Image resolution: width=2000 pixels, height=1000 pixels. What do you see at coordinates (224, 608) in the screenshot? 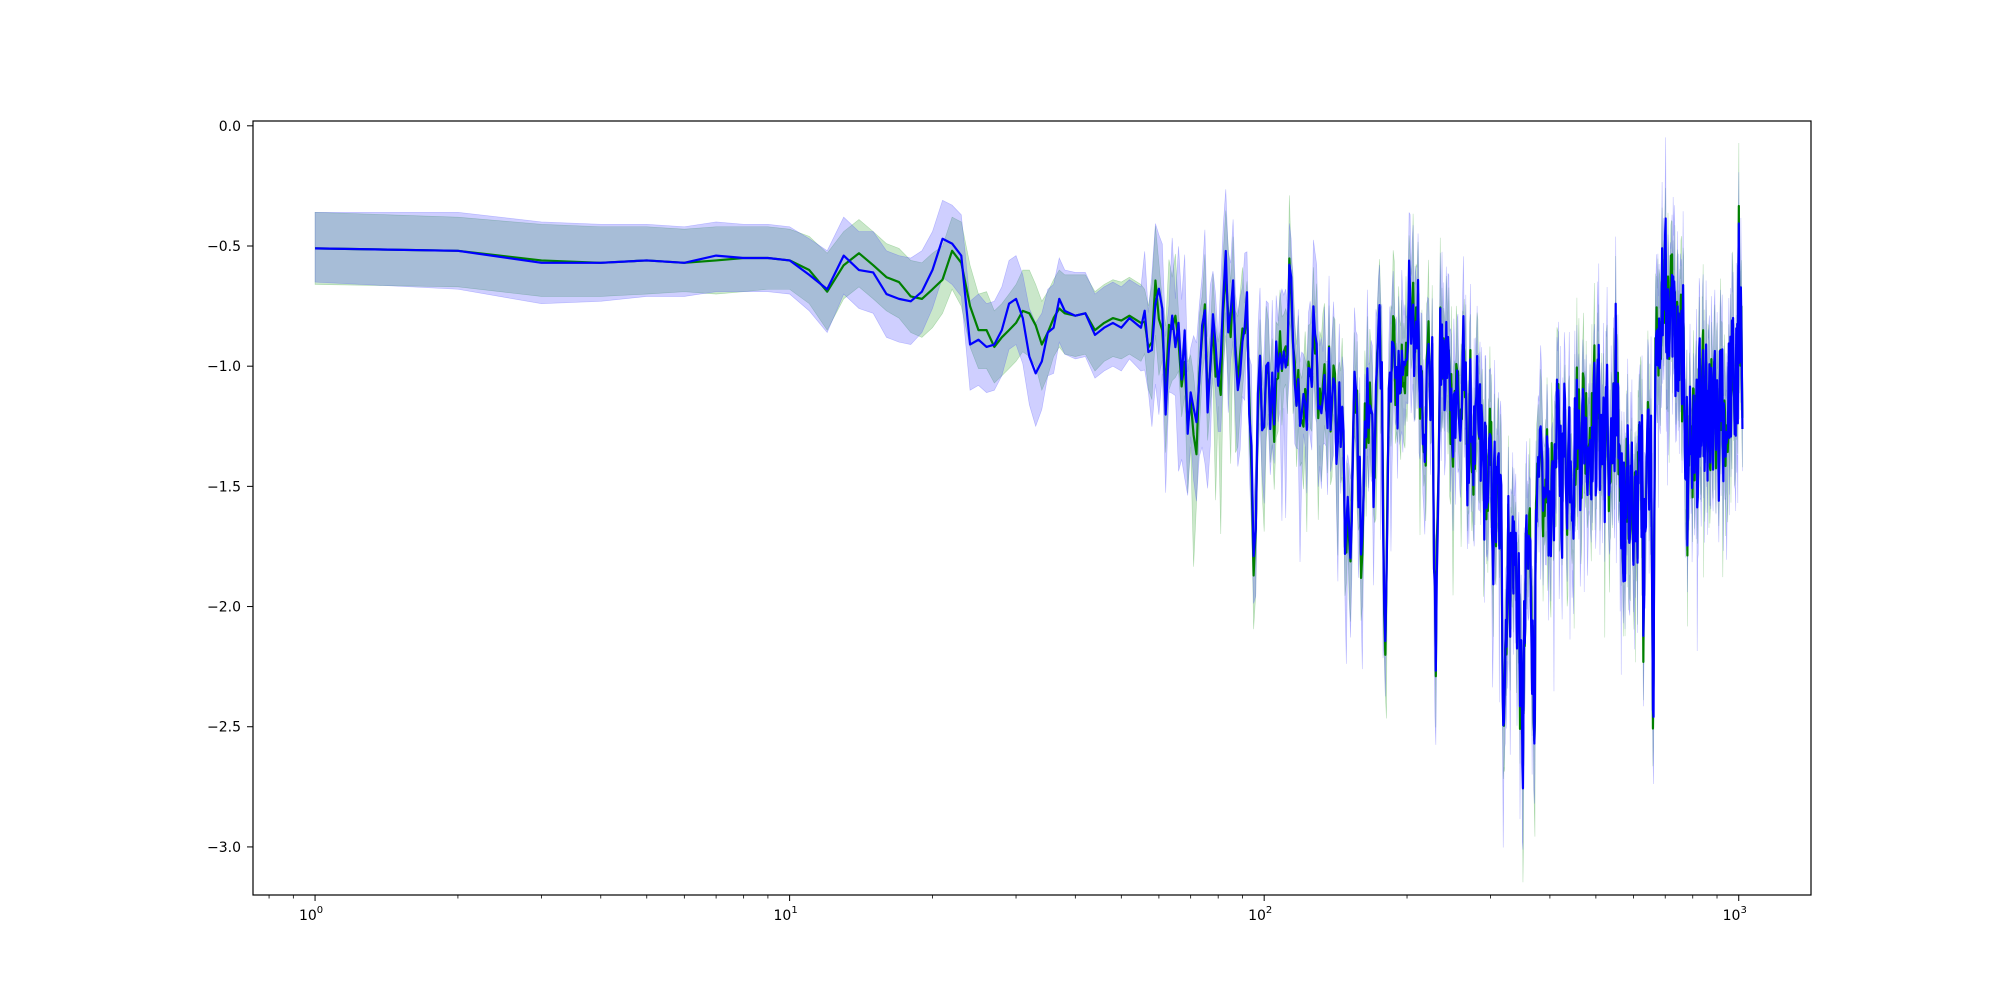
I see `y-tick-label: −2.0` at bounding box center [224, 608].